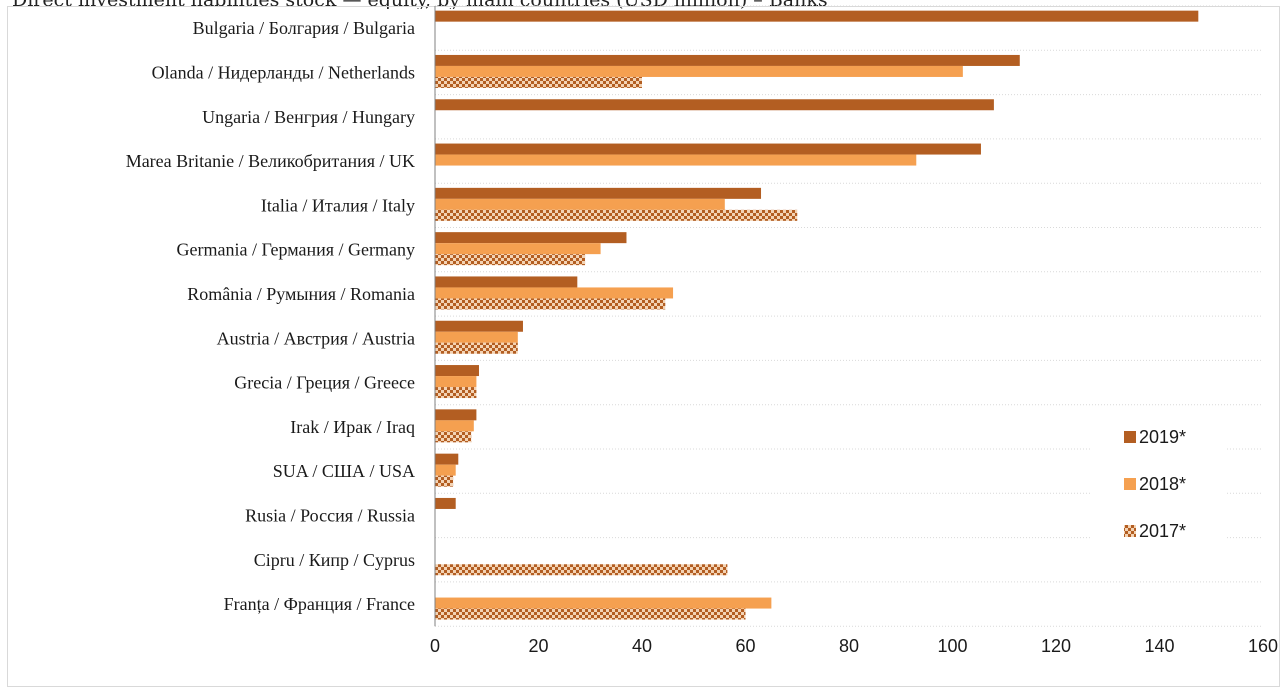 The image size is (1288, 693). I want to click on category-label: Bulgaria / Болгария / Bulgaria, so click(304, 28).